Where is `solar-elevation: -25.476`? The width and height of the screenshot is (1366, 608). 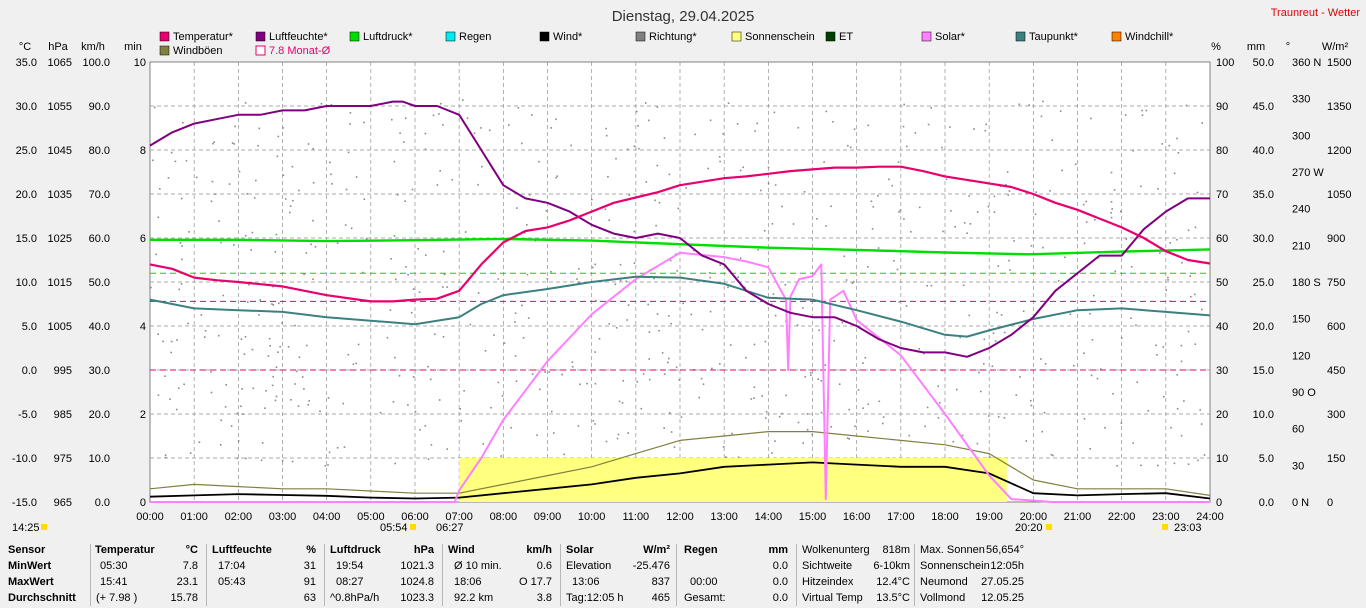
solar-elevation: -25.476 is located at coordinates (651, 566).